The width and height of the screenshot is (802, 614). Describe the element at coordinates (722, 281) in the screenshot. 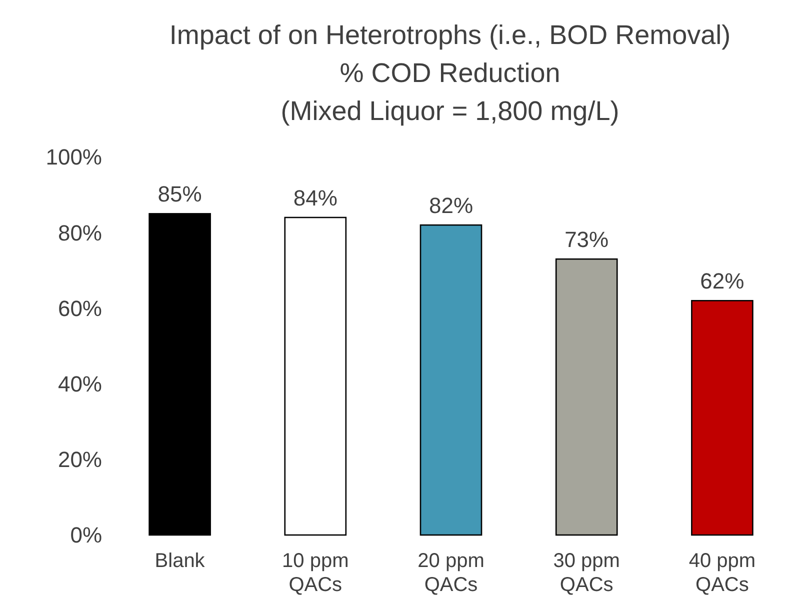

I see `data-label: 62%` at that location.